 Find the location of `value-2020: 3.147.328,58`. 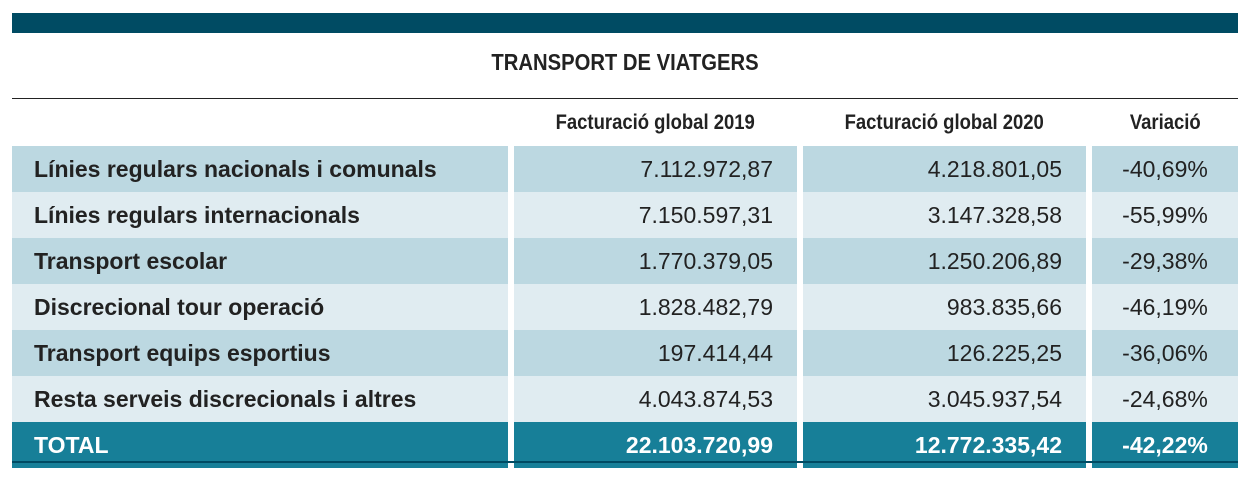

value-2020: 3.147.328,58 is located at coordinates (944, 215).